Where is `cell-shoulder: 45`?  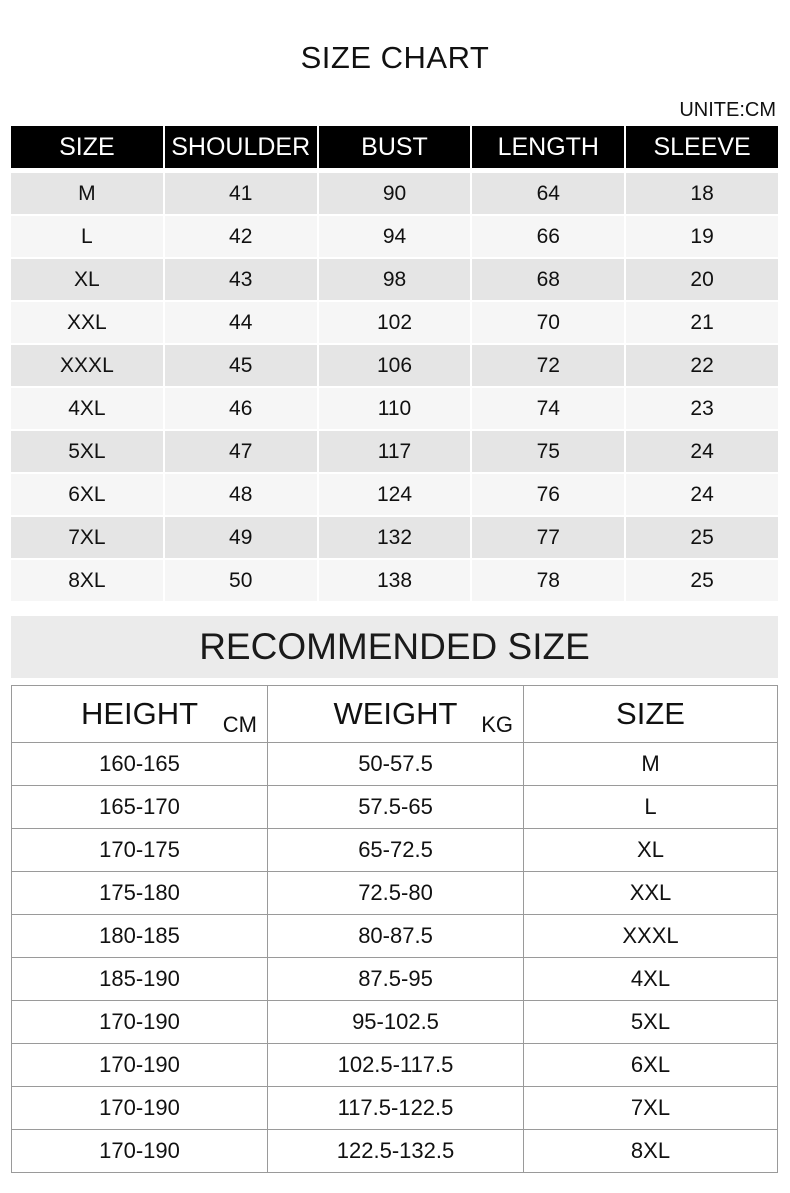
cell-shoulder: 45 is located at coordinates (240, 365).